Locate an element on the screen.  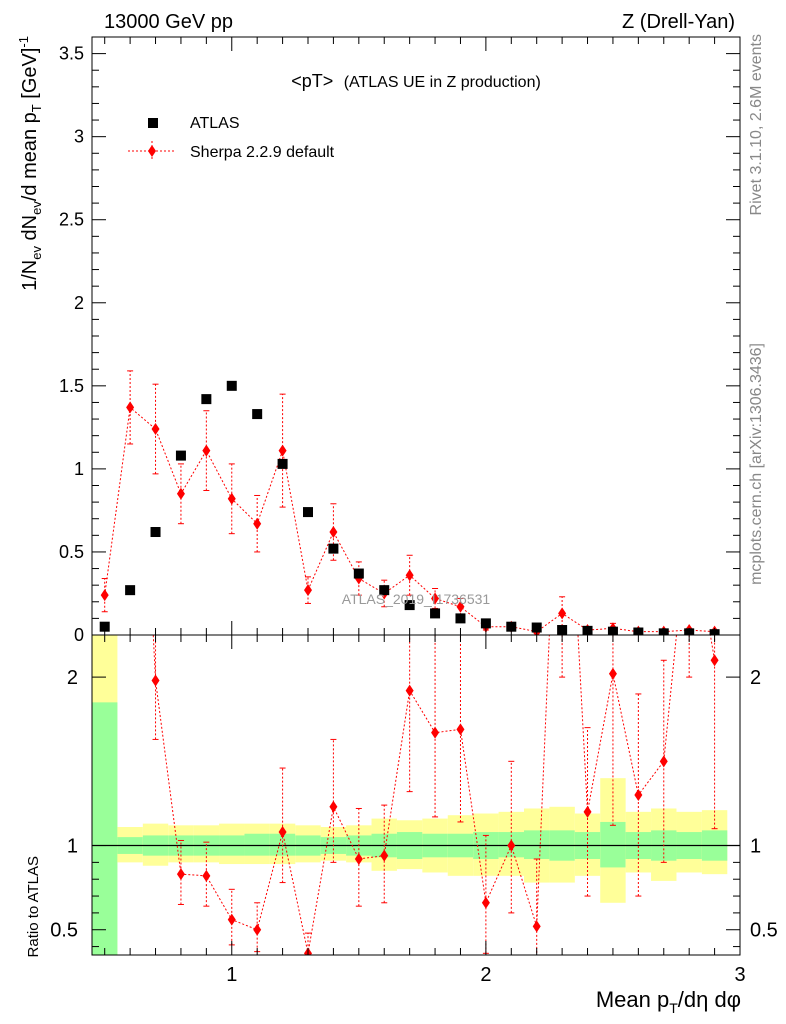
main-y-tick-label: 1.5 is located at coordinates (71, 386).